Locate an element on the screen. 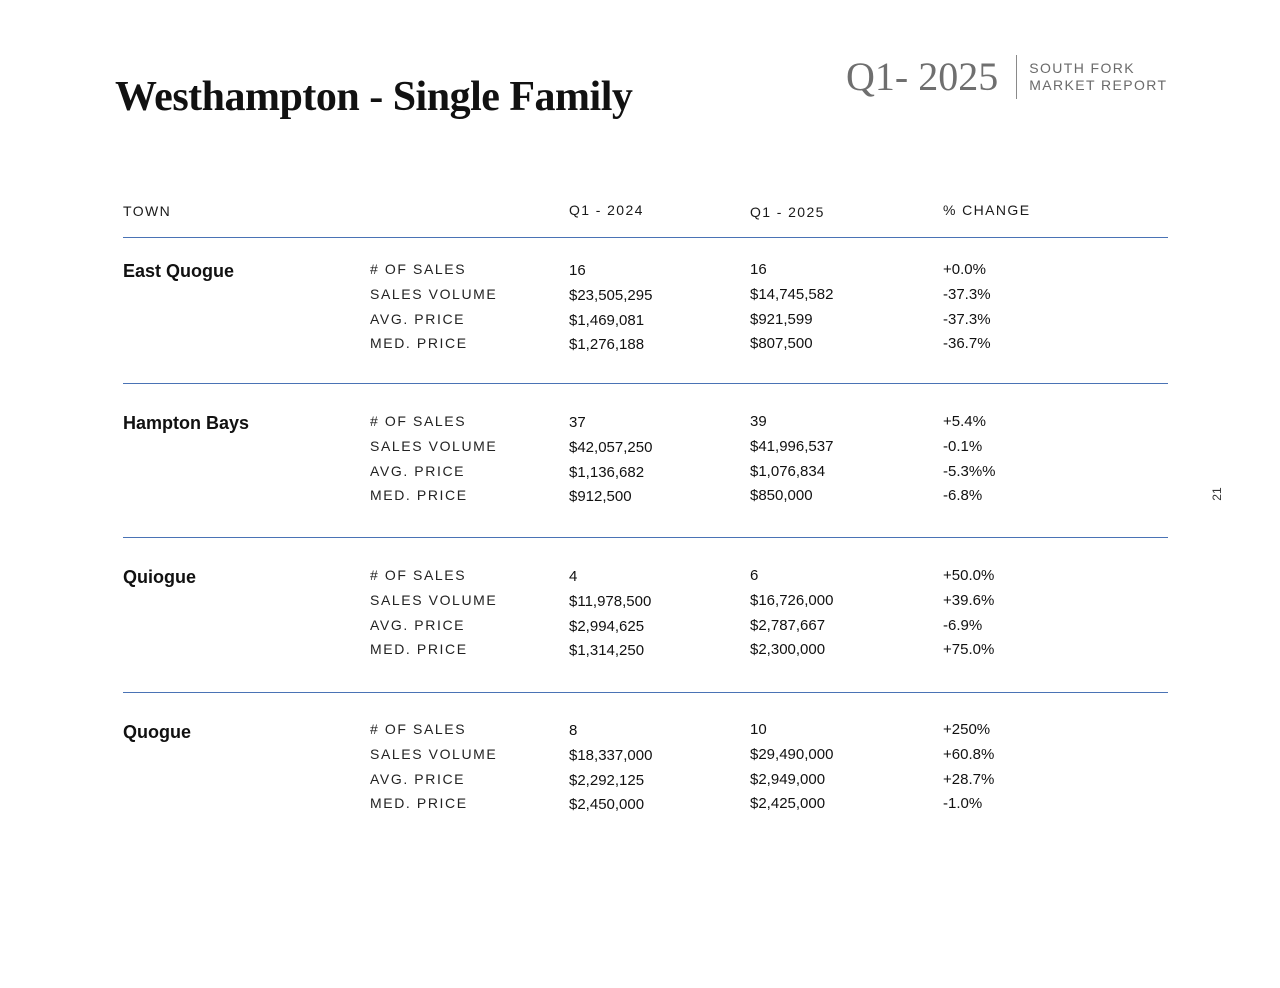 This screenshot has width=1280, height=988. metric-row: AVG. PRICE $2,292,125 $2,949,000 +28.7% is located at coordinates (645, 783).